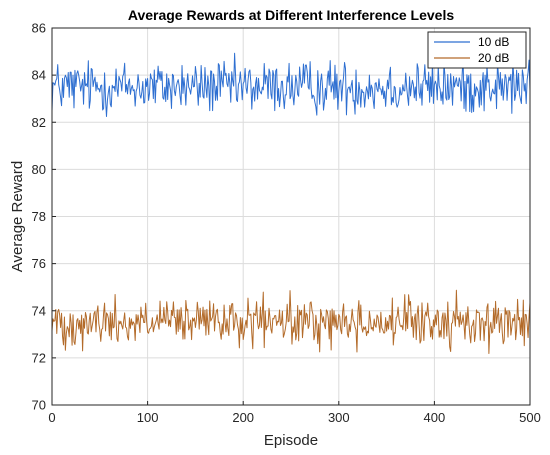 The image size is (550, 455). I want to click on y-tick-label: 76, so click(39, 263).